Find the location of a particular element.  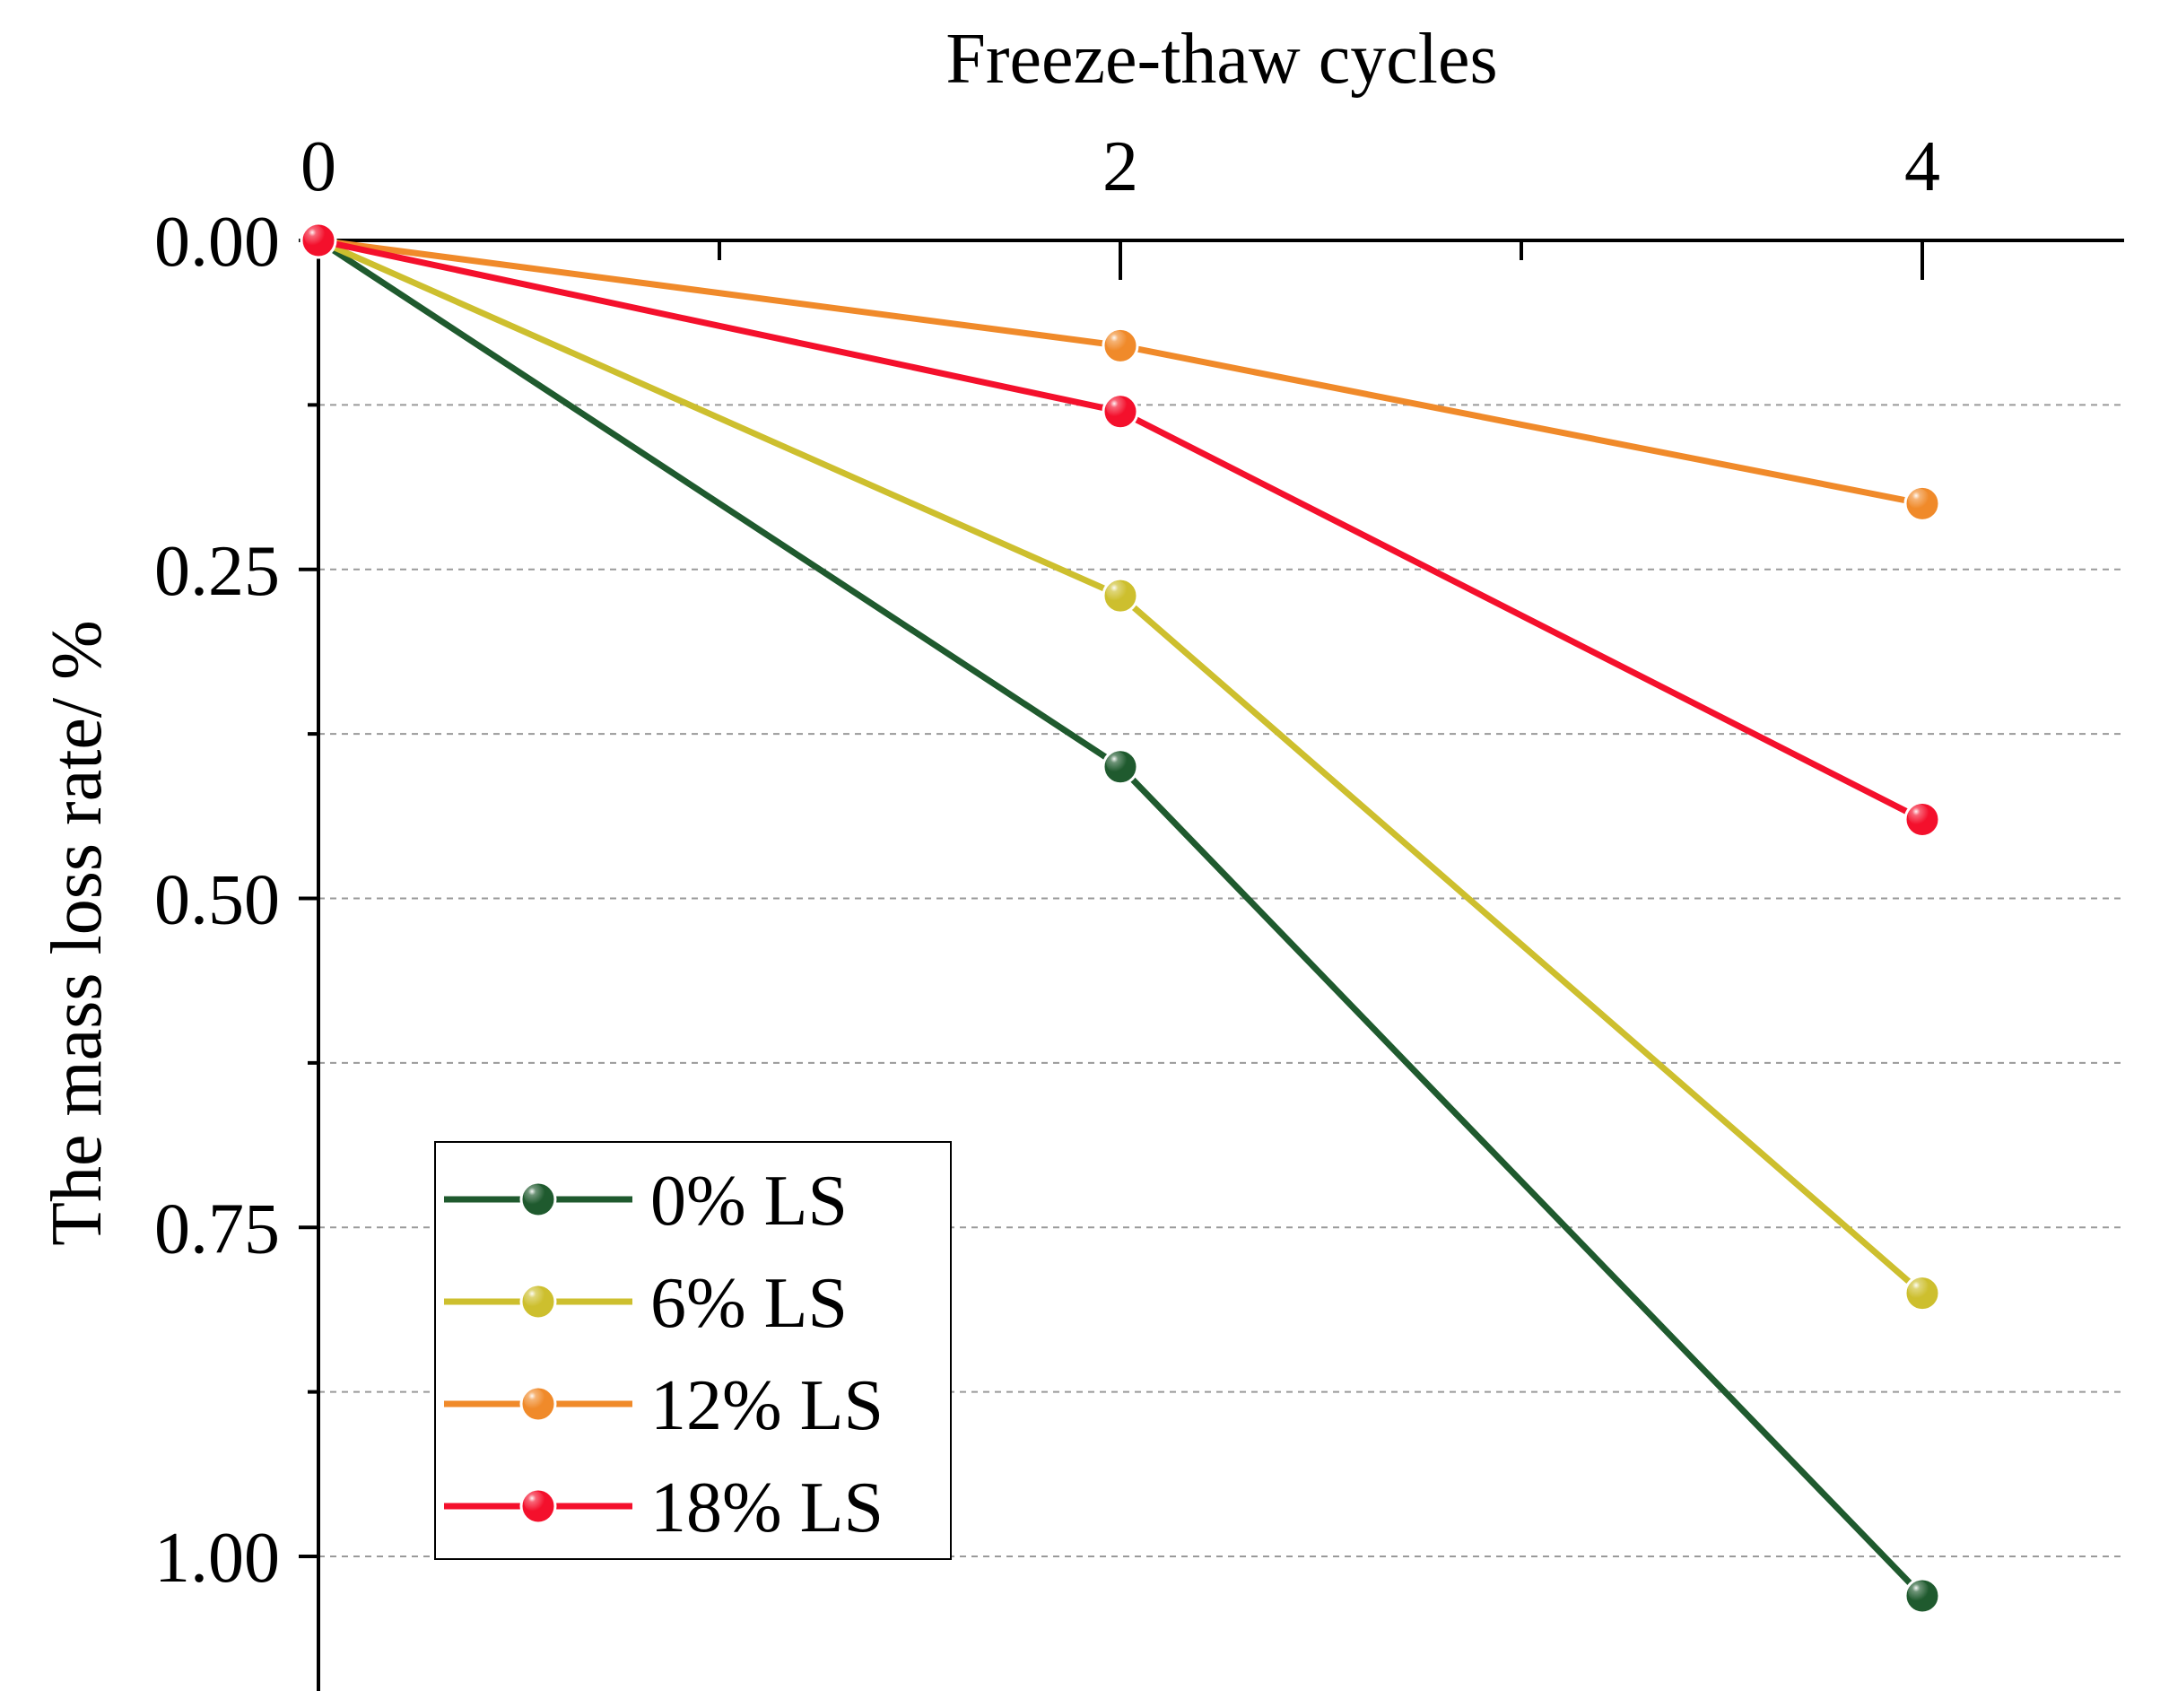

legend-label: 6% LS is located at coordinates (749, 1303).